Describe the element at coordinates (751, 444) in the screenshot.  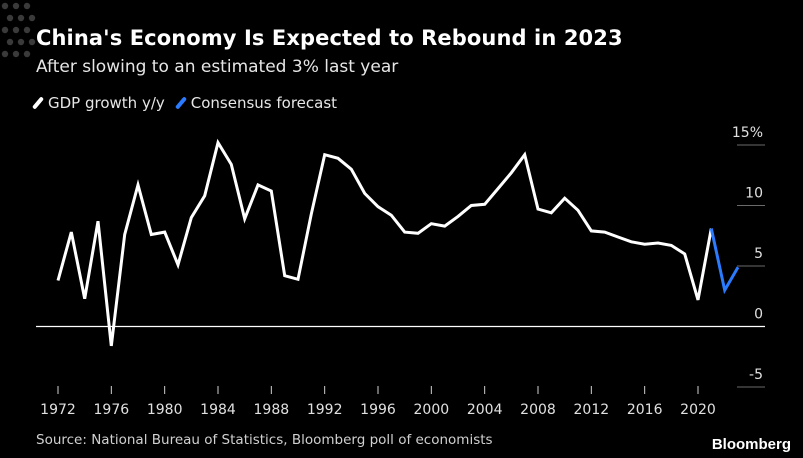
I see `bloomberg-logo: Bloomberg` at that location.